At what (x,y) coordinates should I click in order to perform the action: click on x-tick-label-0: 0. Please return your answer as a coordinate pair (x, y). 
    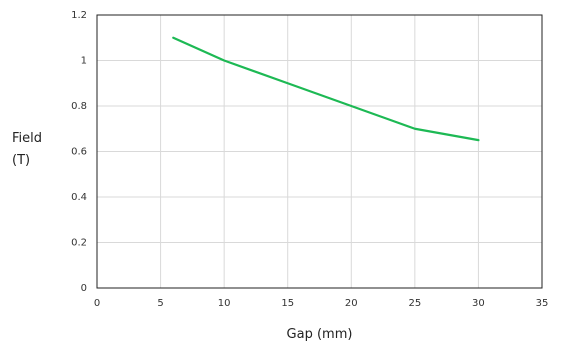
    Looking at the image, I should click on (97, 303).